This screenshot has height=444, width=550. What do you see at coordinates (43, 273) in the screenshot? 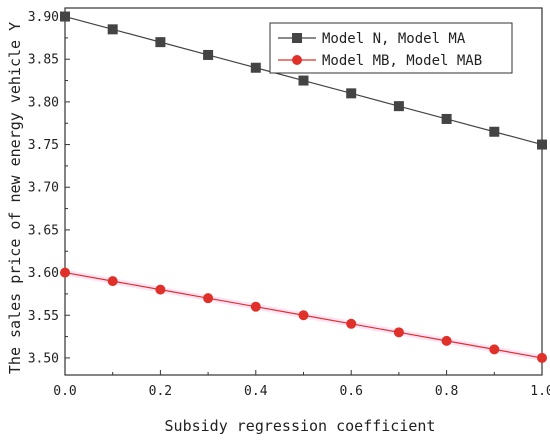
I see `y-tick-label: 3.60` at bounding box center [43, 273].